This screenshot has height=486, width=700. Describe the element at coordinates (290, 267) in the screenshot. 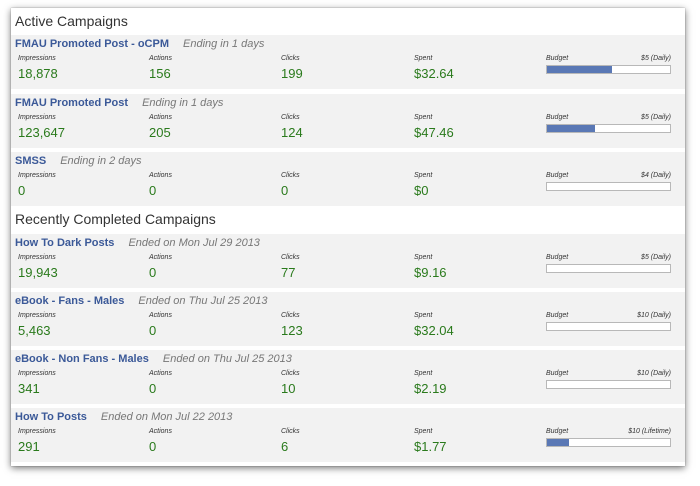

I see `clicks-metric: Clicks 77` at that location.